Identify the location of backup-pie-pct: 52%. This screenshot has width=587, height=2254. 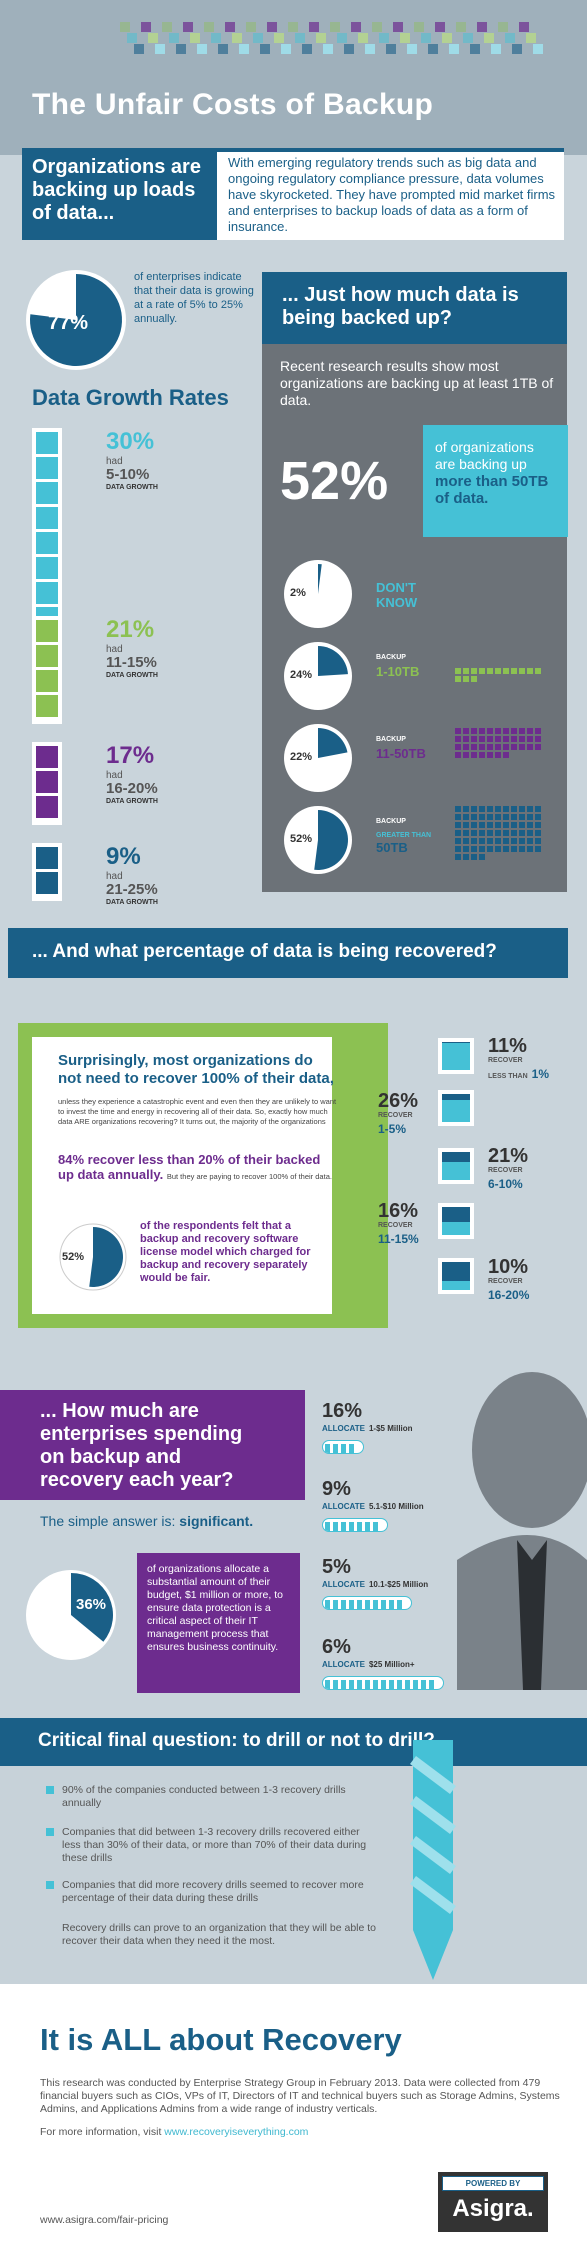
(301, 839).